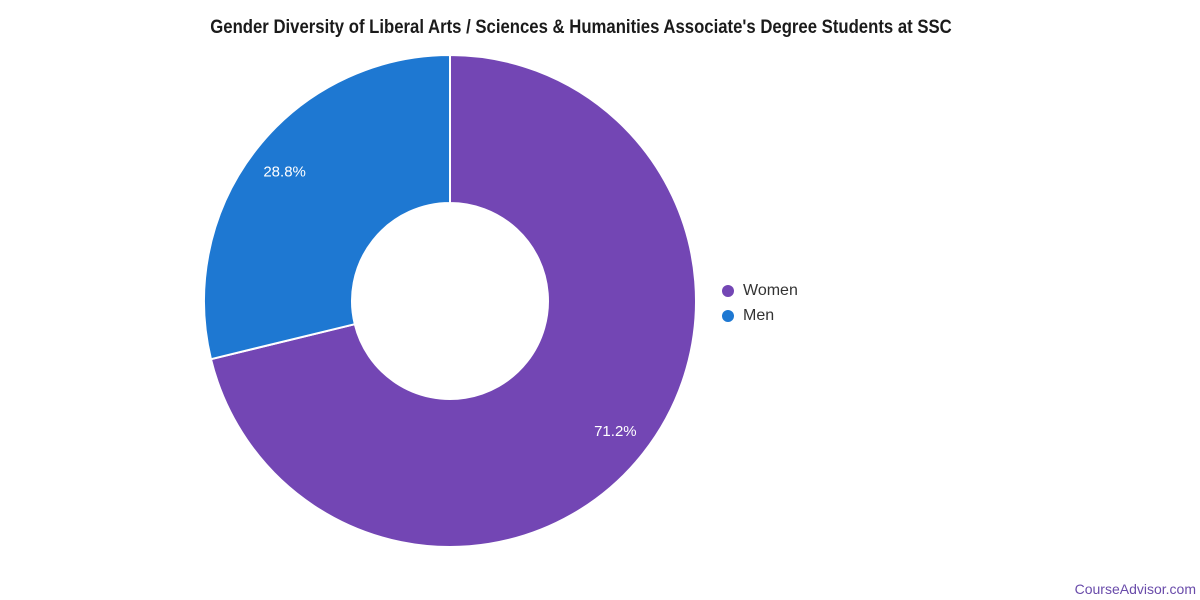  I want to click on courseadvisor-watermark-link: CourseAdvisor.com, so click(1135, 589).